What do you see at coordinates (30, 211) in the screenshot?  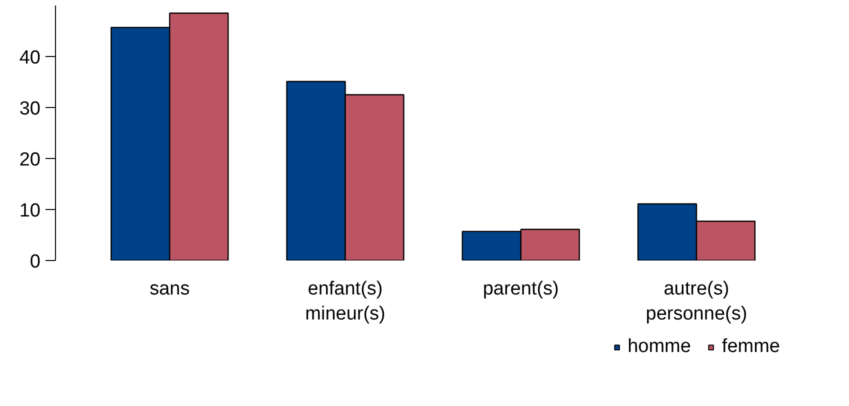 I see `y-tick-label: 10` at bounding box center [30, 211].